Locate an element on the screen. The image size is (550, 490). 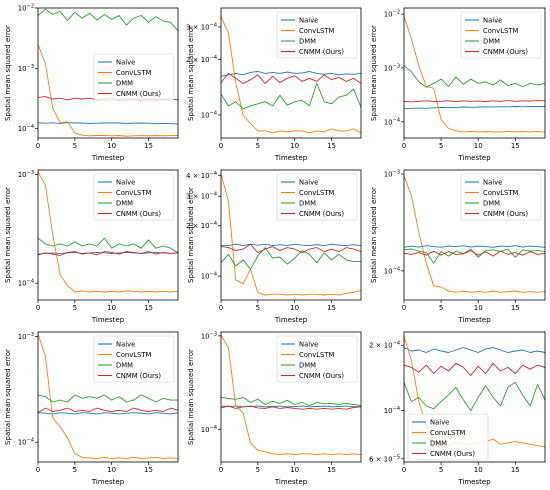
y-tick-label: 10⁻² is located at coordinates (26, 8).